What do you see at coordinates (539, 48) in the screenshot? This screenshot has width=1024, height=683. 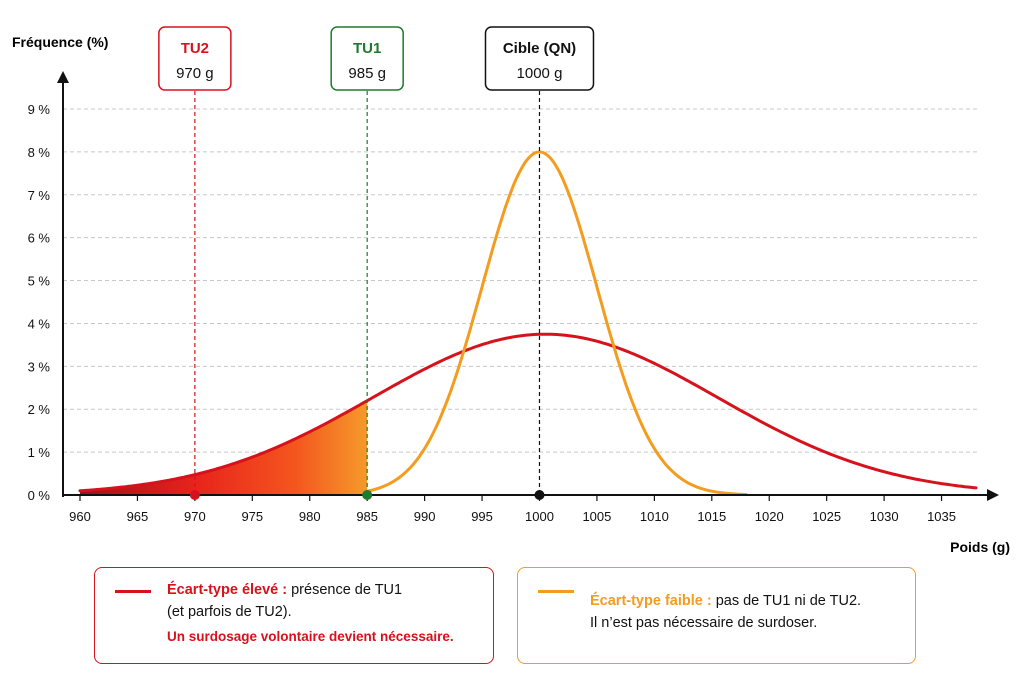 I see `marker-title: Cible (QN)` at bounding box center [539, 48].